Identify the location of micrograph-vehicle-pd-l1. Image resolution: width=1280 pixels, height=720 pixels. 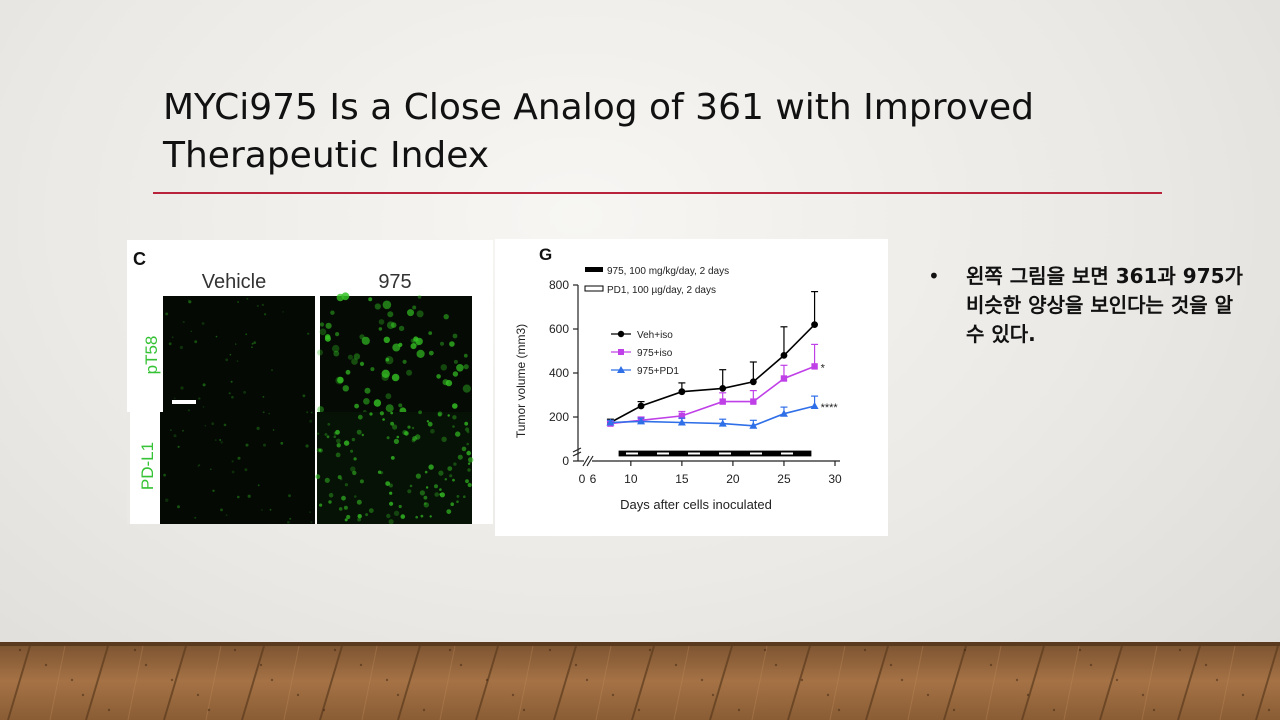
(237, 467).